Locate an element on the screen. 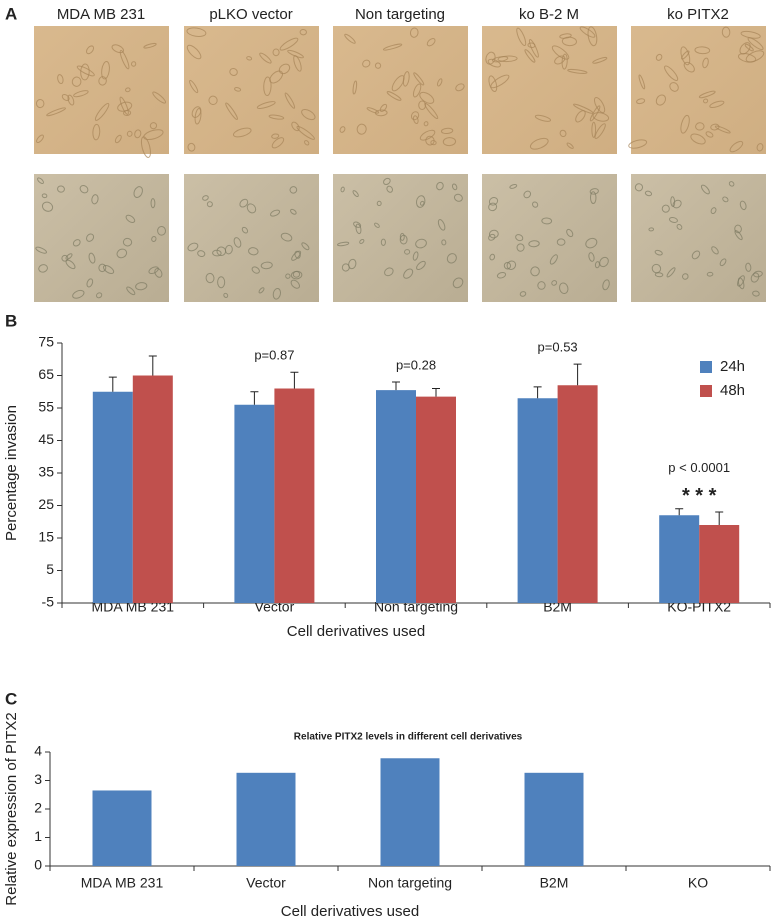 This screenshot has width=777, height=923. y-tick-label: 45 is located at coordinates (46, 439).